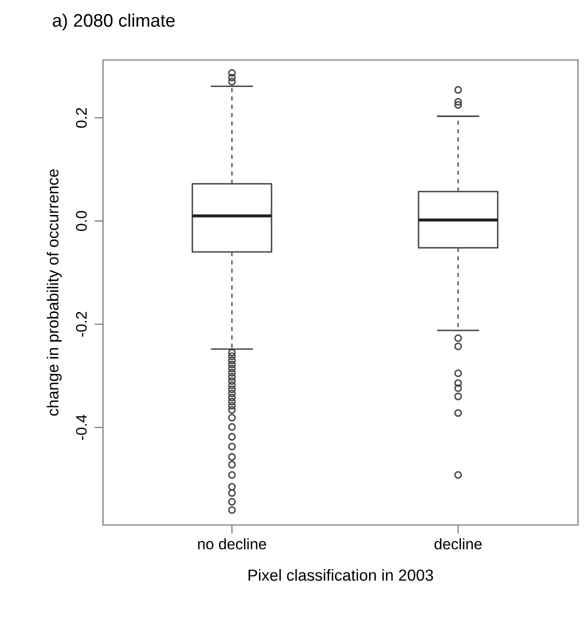 The width and height of the screenshot is (588, 624). Describe the element at coordinates (81, 427) in the screenshot. I see `y-tick-label: -0.4` at that location.